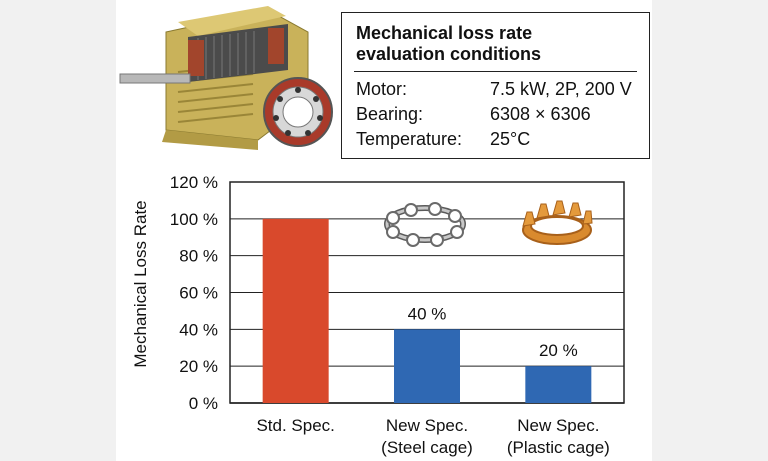  I want to click on y-tick-label: 100 %, so click(194, 219).